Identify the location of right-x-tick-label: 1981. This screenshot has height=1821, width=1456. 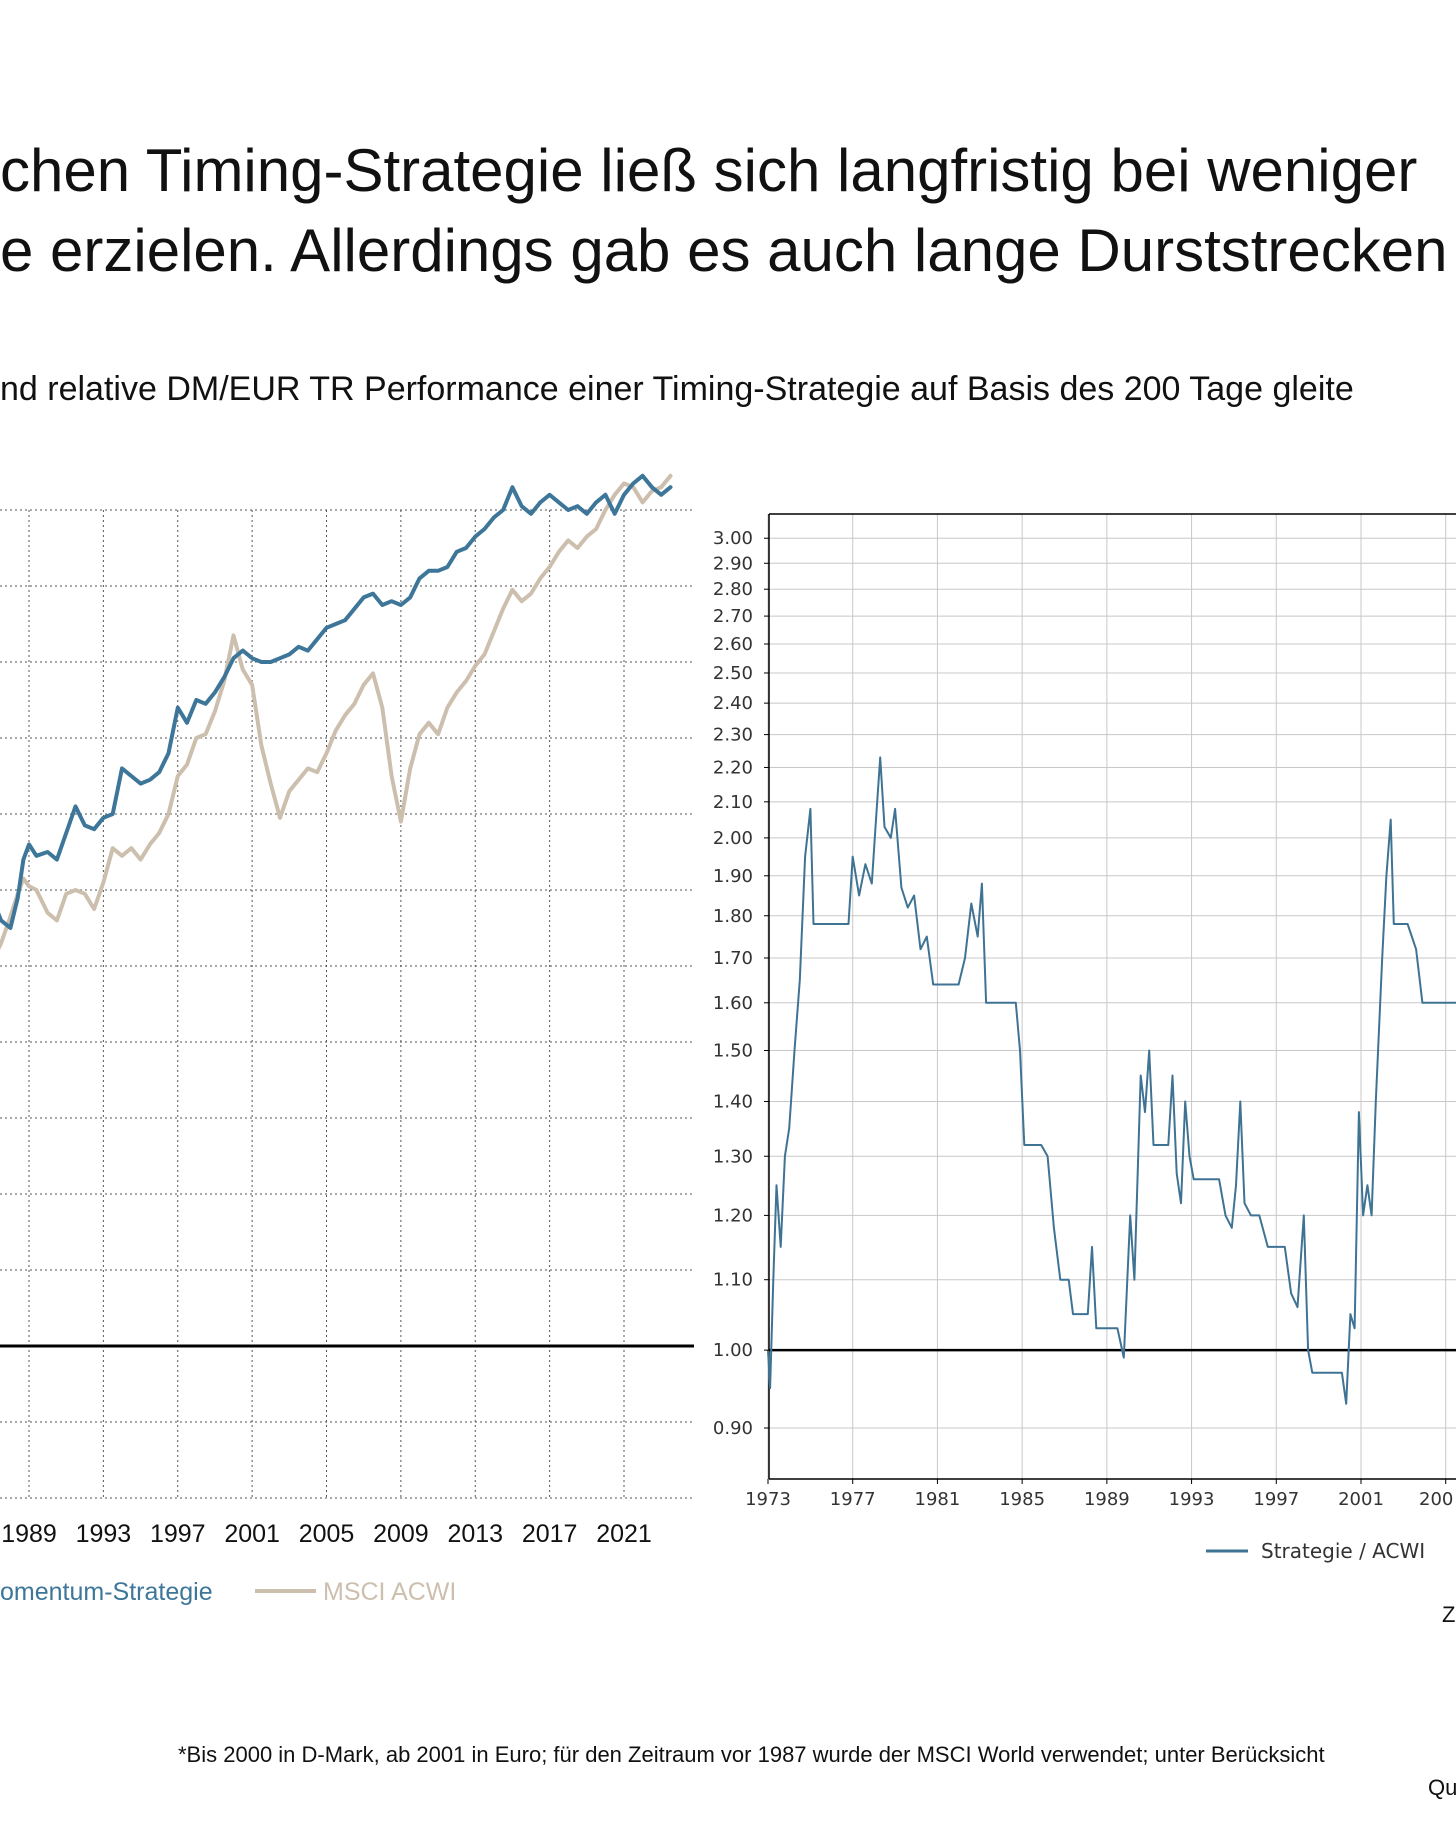
(938, 1499).